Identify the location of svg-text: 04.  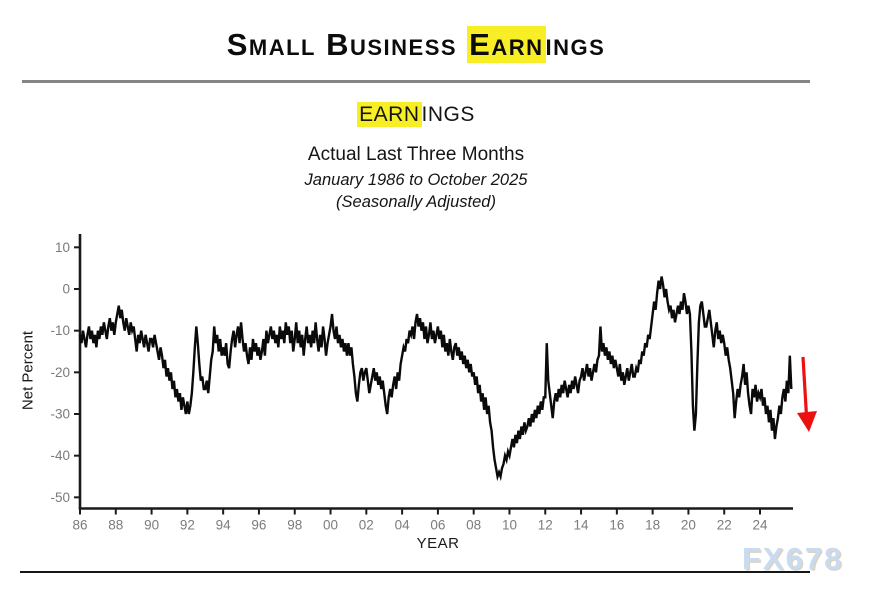
(403, 525).